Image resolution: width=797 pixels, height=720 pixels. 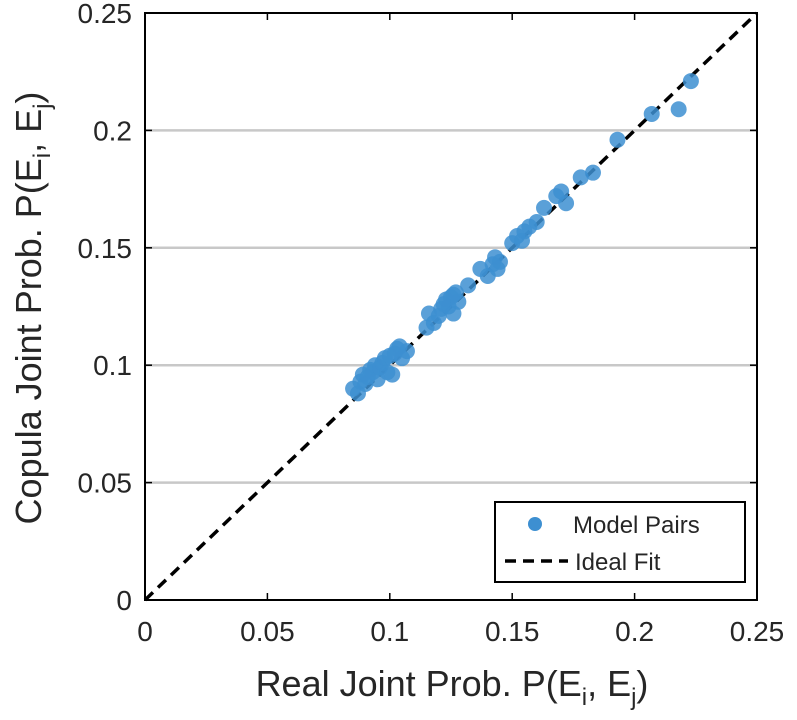 What do you see at coordinates (105, 248) in the screenshot?
I see `y-tick-label: 0.15` at bounding box center [105, 248].